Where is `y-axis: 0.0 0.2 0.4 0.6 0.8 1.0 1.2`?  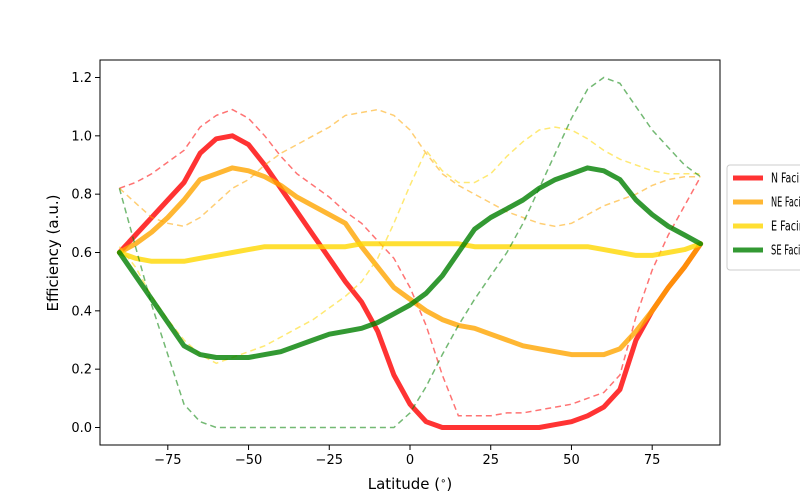 y-axis: 0.0 0.2 0.4 0.6 0.8 1.0 1.2 is located at coordinates (85, 253).